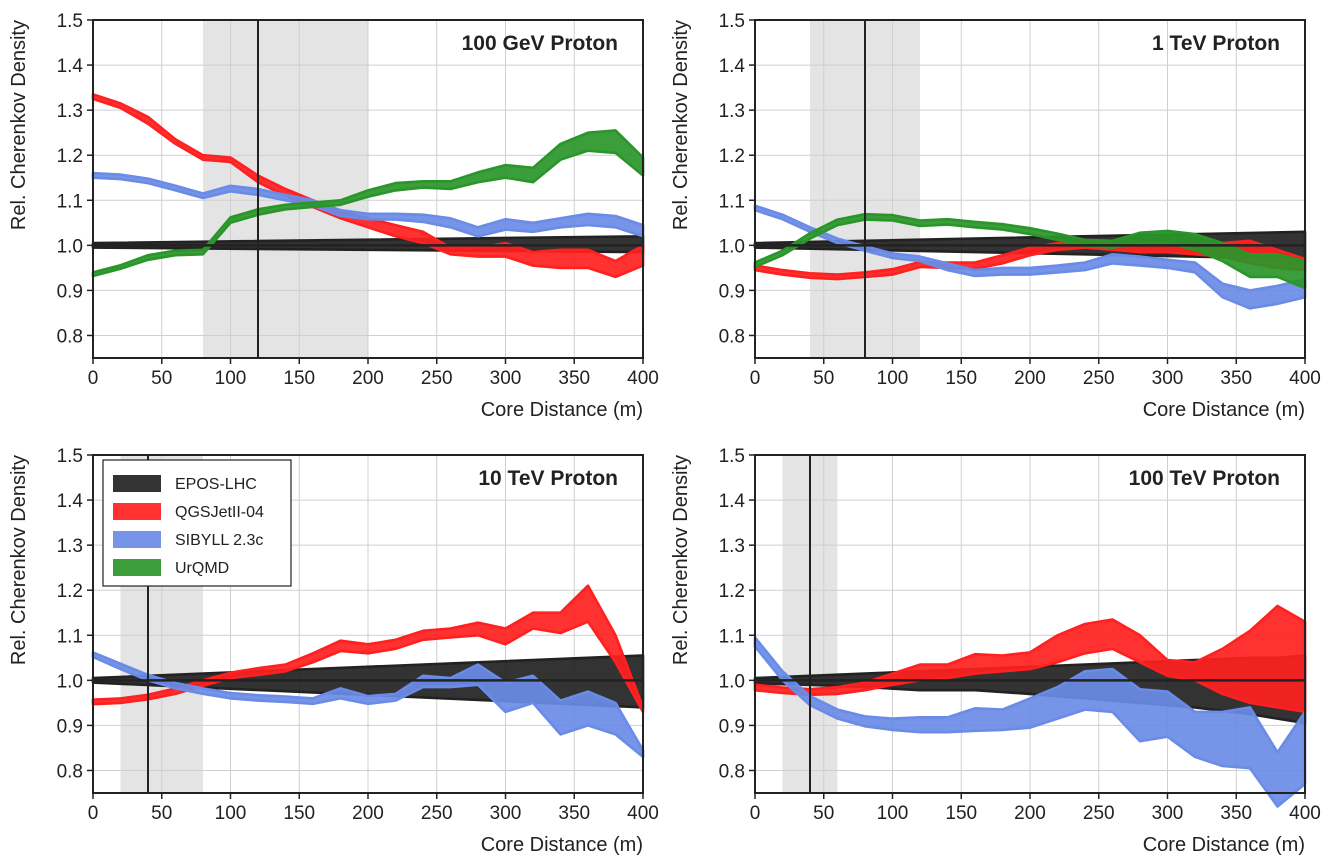  I want to click on panel-title: 1 TeV Proton, so click(1216, 43).